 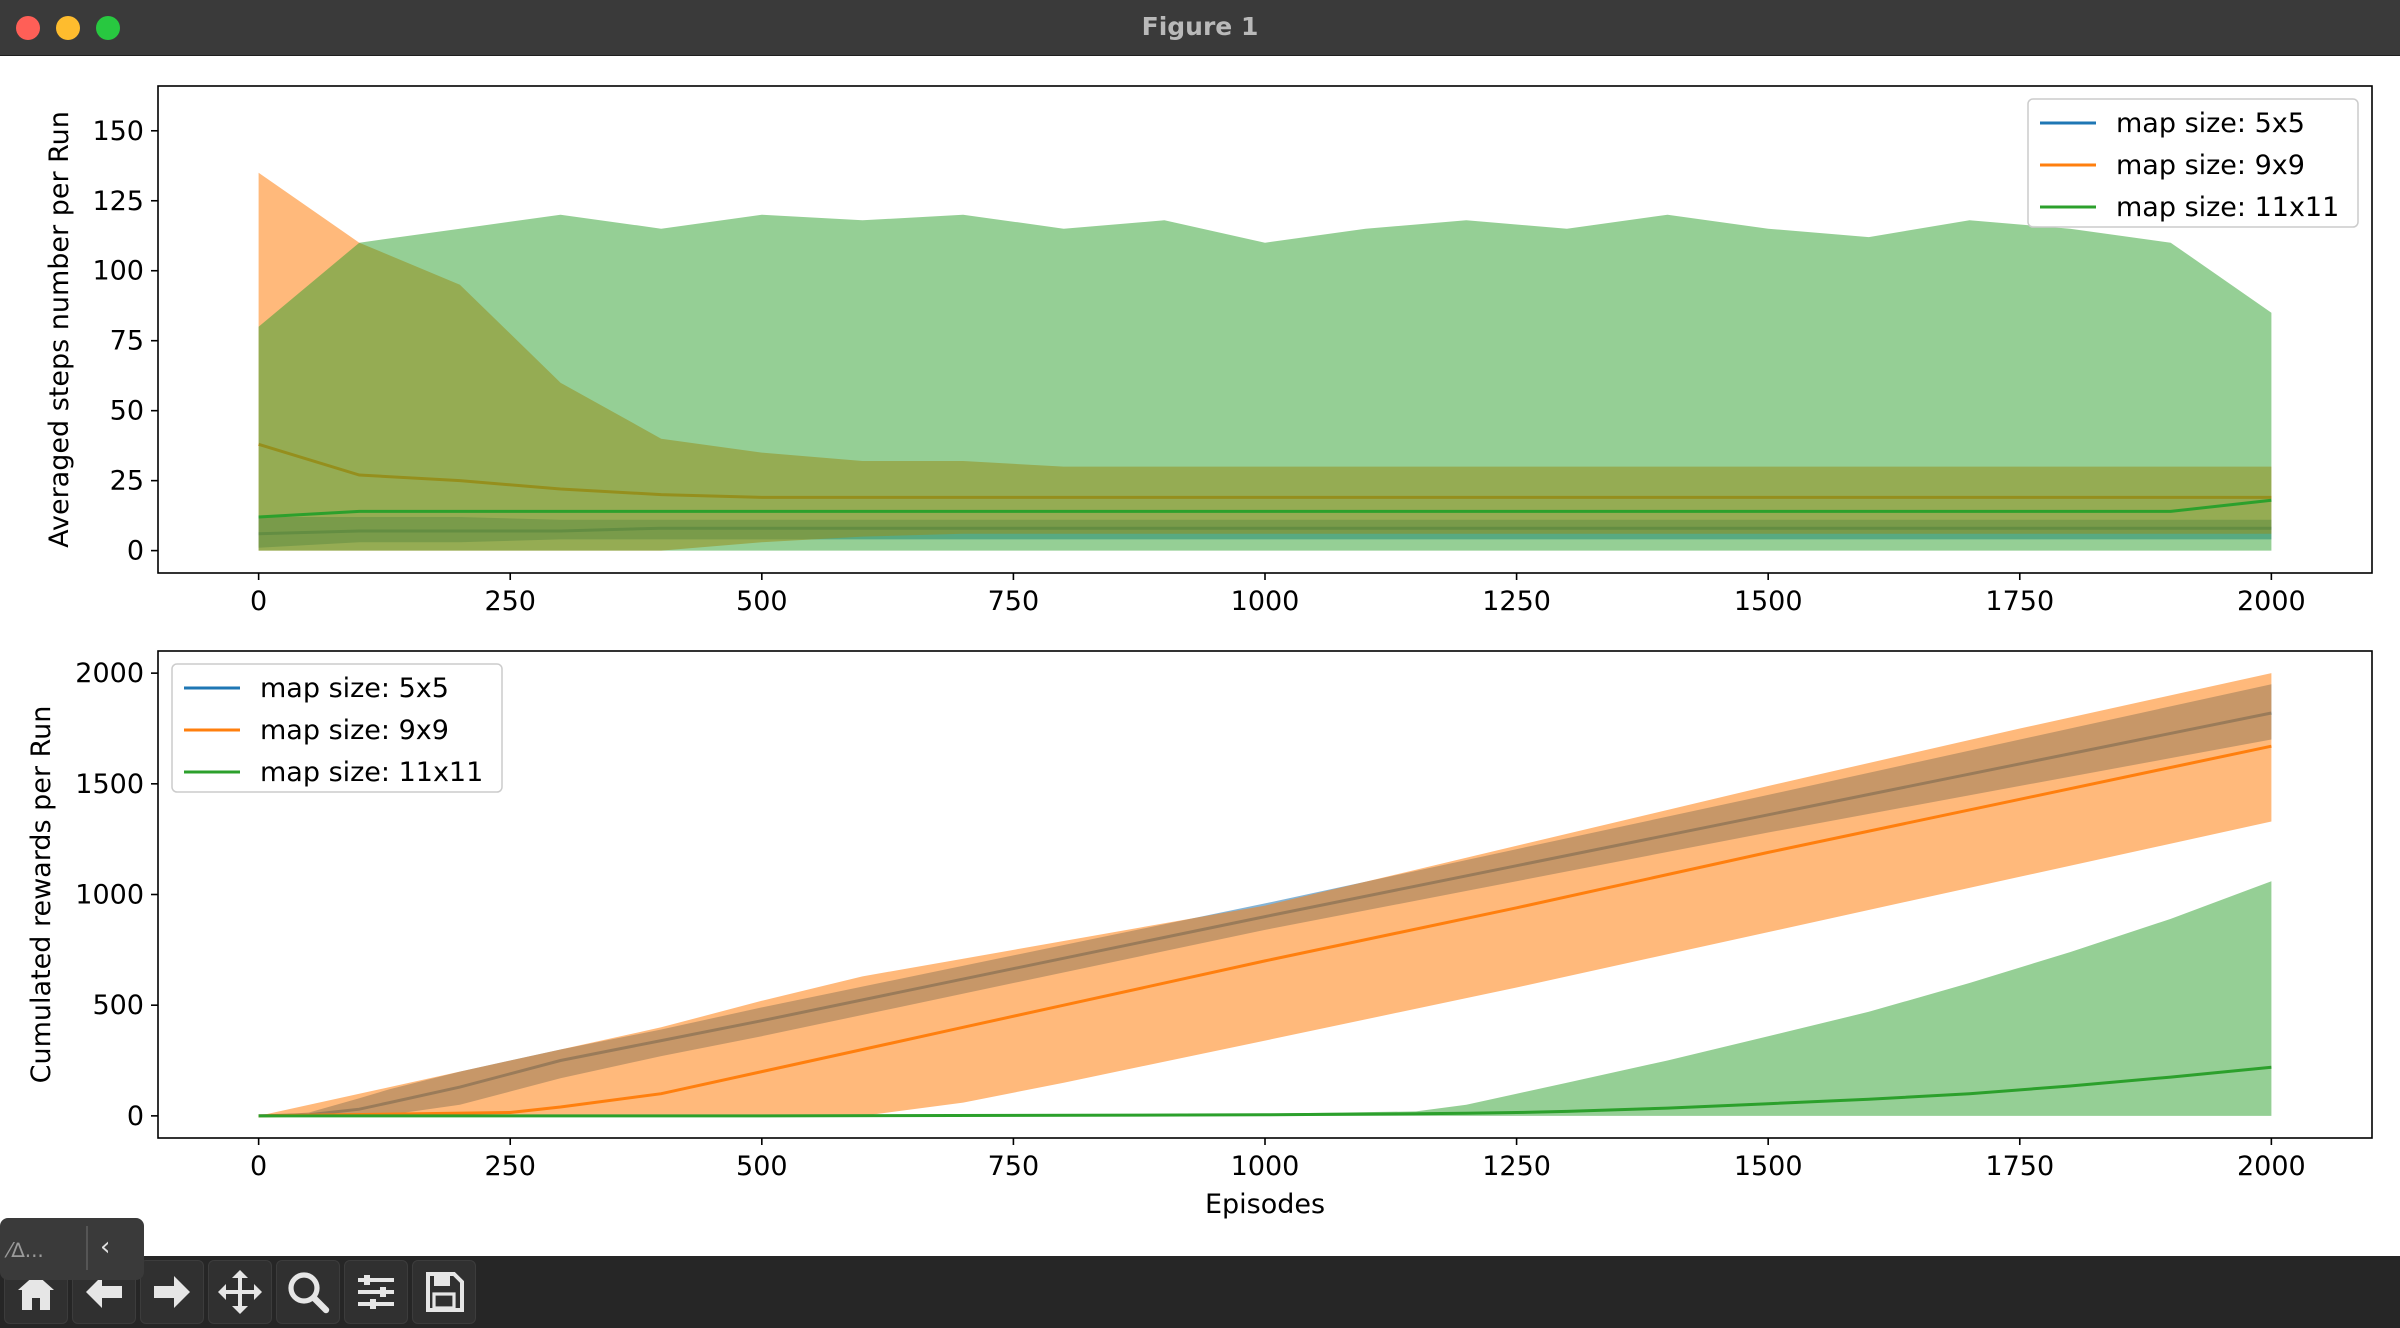 I want to click on configure-subplots-button, so click(x=376, y=1292).